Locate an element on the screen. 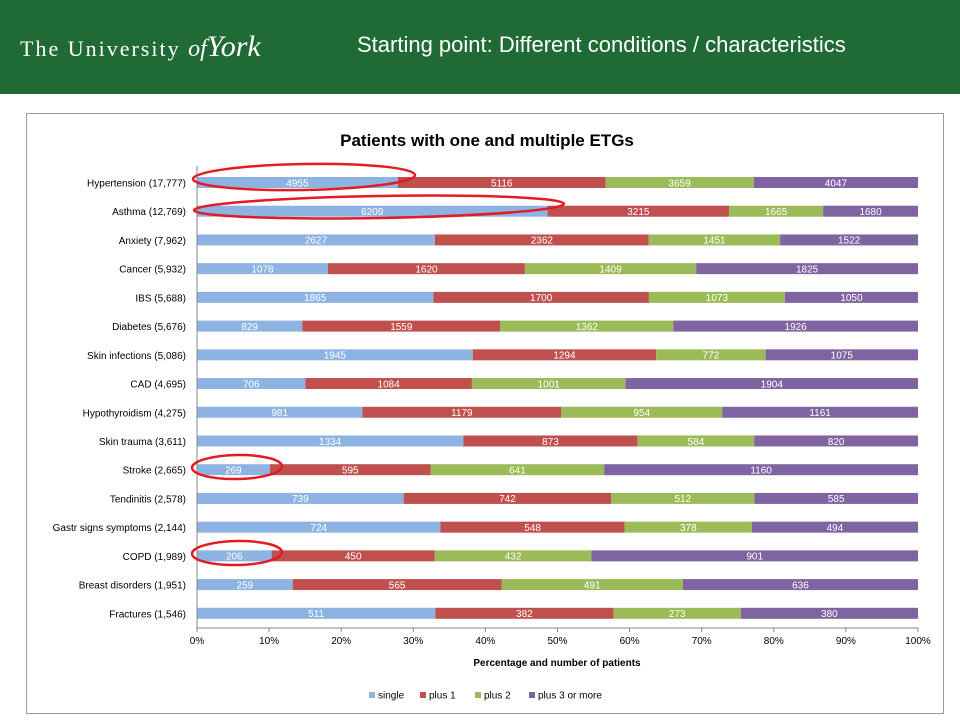 The image size is (960, 720). data-label: 511 is located at coordinates (316, 614).